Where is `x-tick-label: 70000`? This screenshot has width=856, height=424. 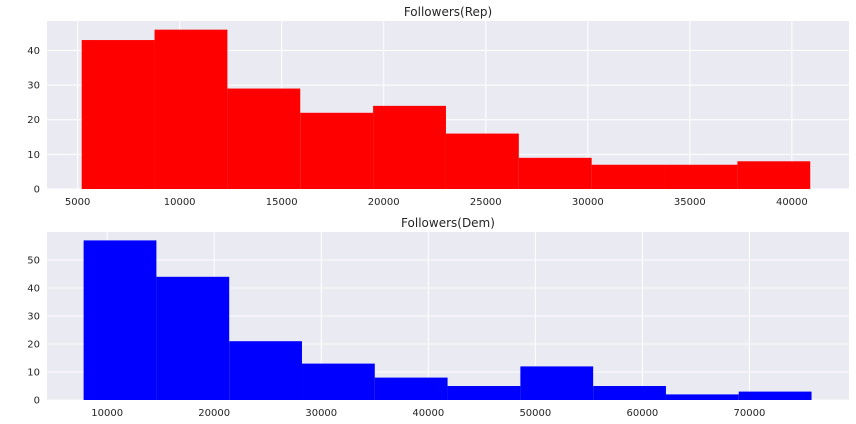 x-tick-label: 70000 is located at coordinates (750, 413).